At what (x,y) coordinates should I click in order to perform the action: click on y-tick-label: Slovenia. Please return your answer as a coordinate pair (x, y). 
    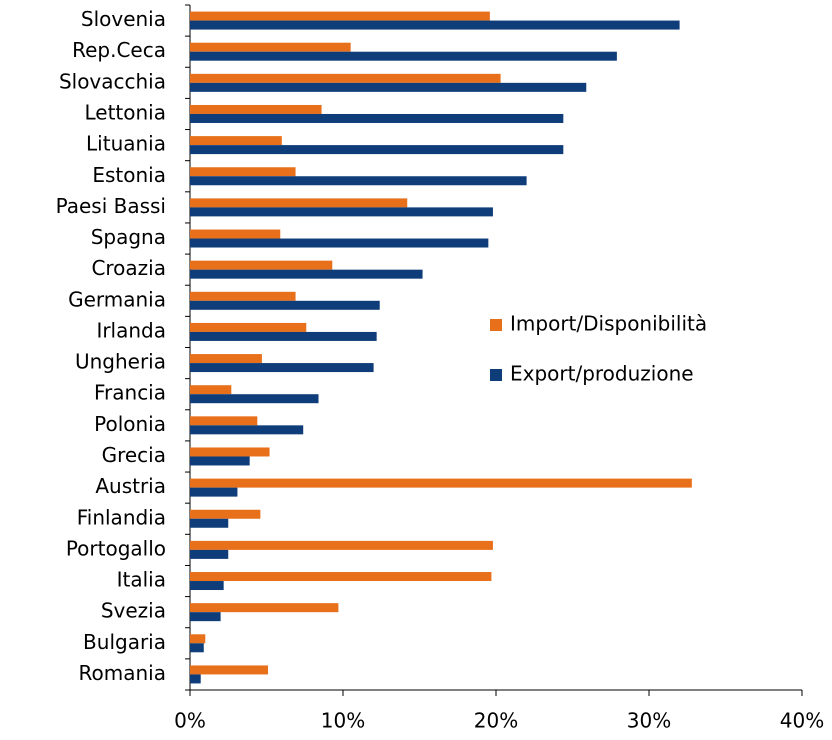
    Looking at the image, I should click on (123, 19).